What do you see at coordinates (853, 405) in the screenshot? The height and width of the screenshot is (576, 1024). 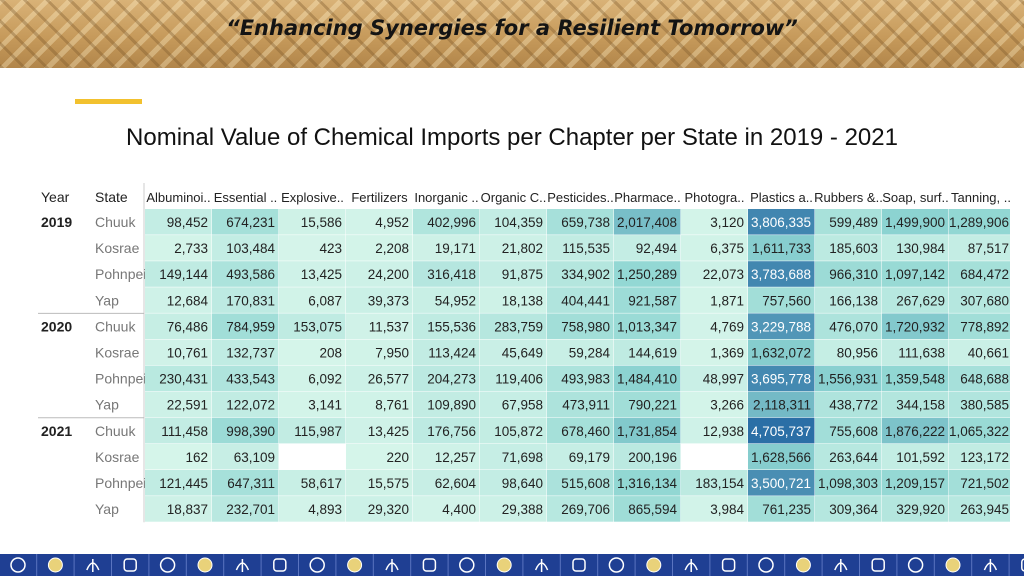 I see `heatmap-value-label: 438,772` at bounding box center [853, 405].